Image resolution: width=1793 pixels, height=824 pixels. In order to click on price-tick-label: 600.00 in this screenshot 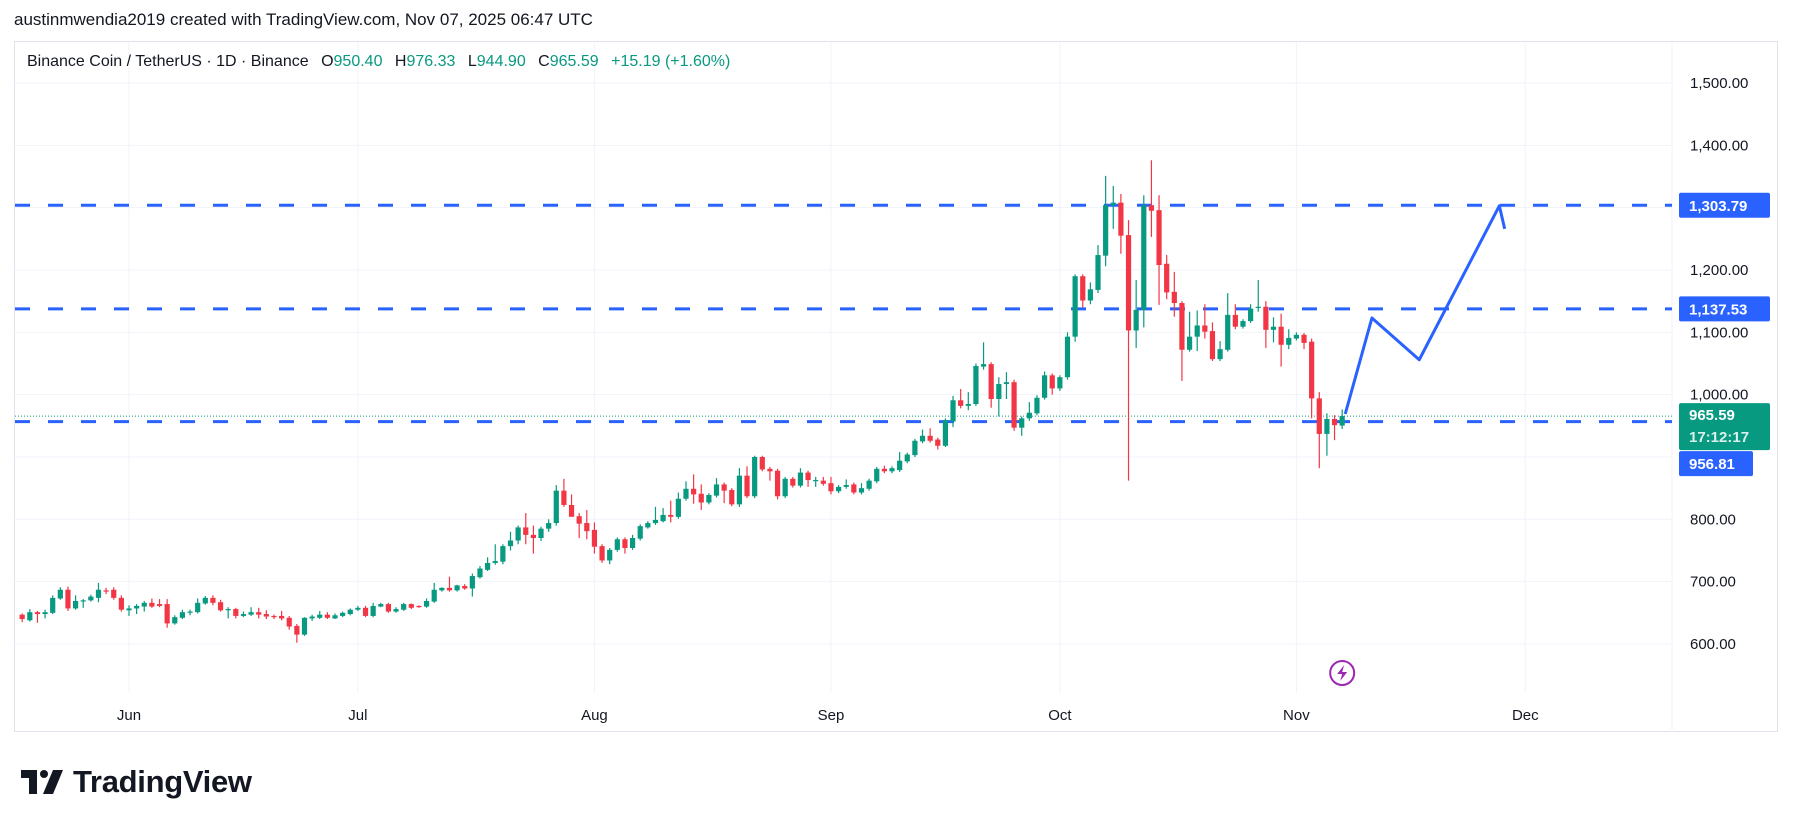, I will do `click(1713, 644)`.